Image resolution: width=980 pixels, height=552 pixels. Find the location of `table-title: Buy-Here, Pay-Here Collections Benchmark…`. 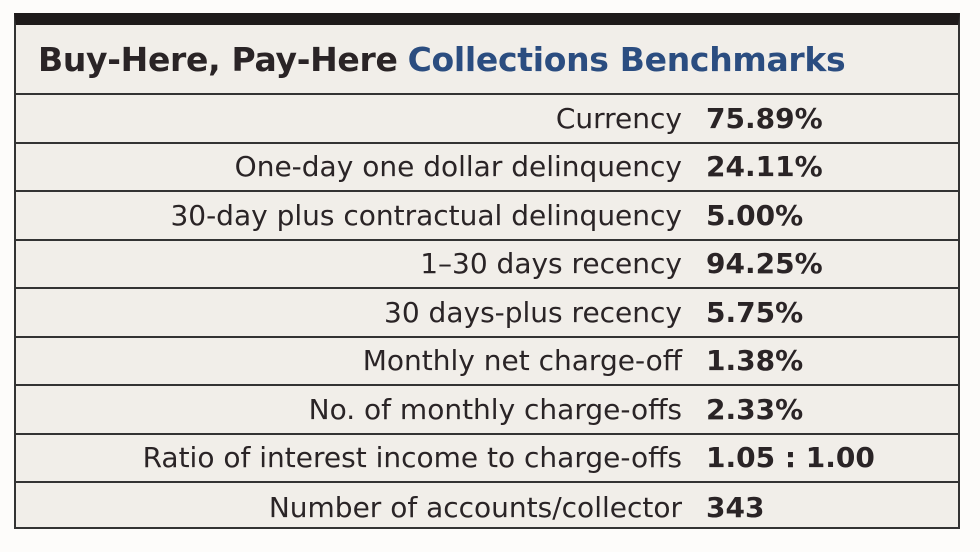

table-title: Buy-Here, Pay-Here Collections Benchmark… is located at coordinates (487, 60).